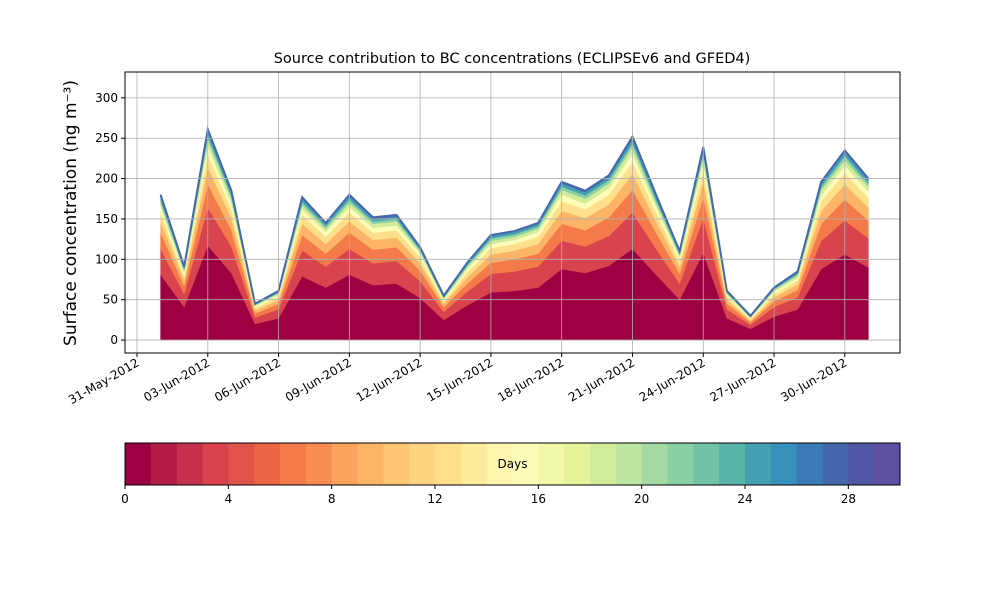  I want to click on y-tick-label: 200, so click(106, 179).